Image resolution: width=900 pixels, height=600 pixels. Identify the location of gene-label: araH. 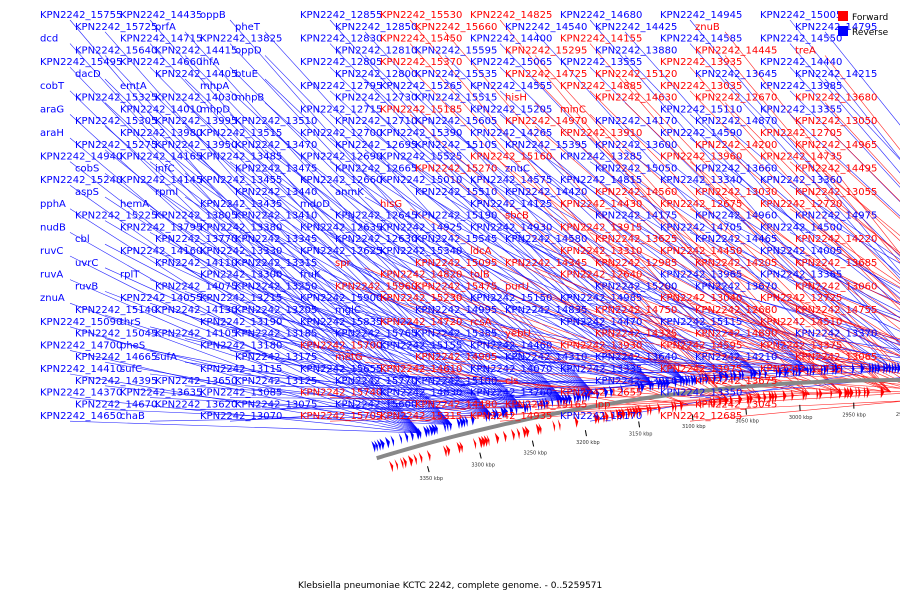
(52, 133).